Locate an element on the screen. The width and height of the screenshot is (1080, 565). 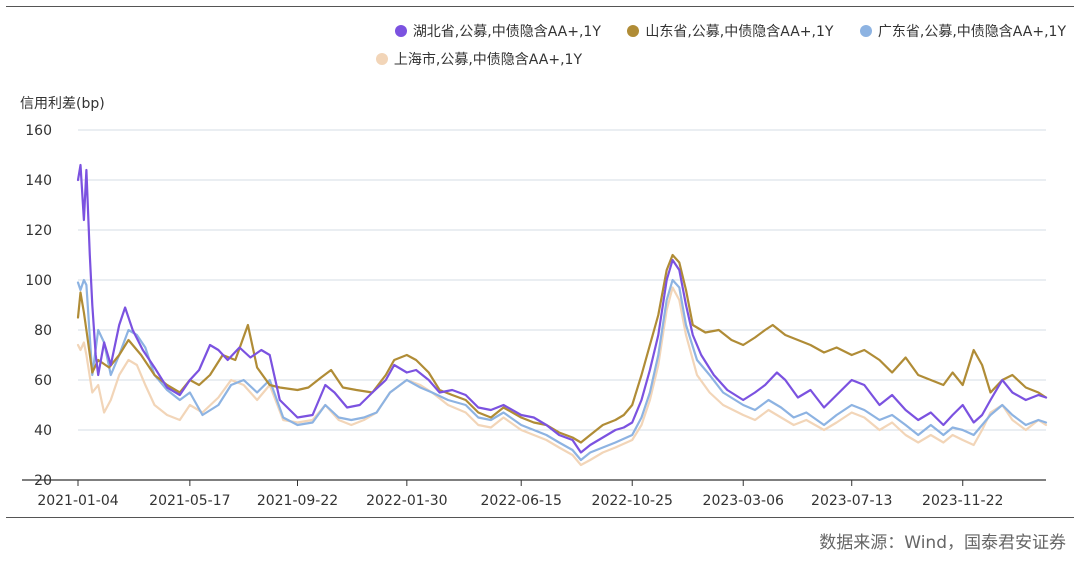
x-tick-label-2021-01-04: 2021-01-04 is located at coordinates (77, 501).